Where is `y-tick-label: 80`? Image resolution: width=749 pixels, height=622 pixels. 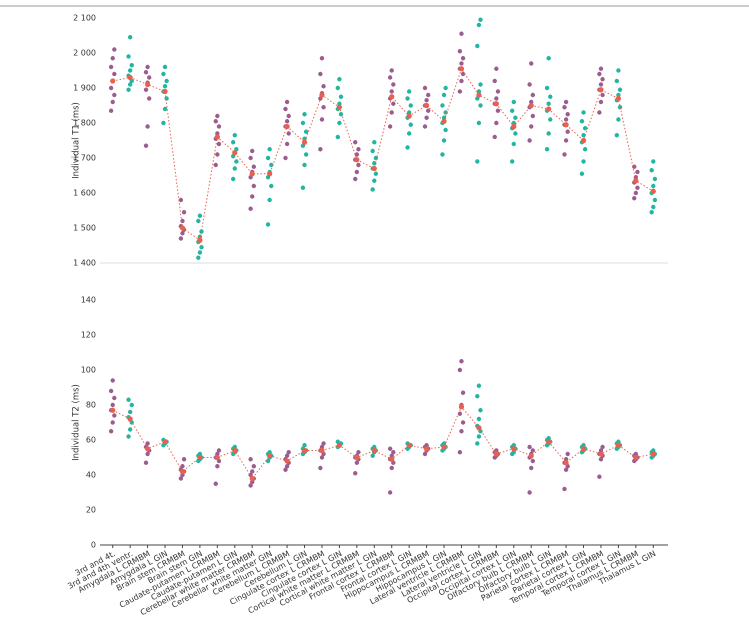 y-tick-label: 80 is located at coordinates (91, 405).